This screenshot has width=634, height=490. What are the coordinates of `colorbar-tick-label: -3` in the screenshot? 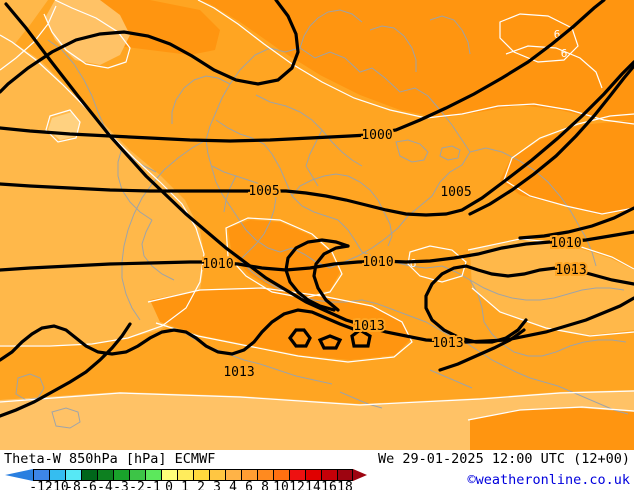 It's located at (121, 485).